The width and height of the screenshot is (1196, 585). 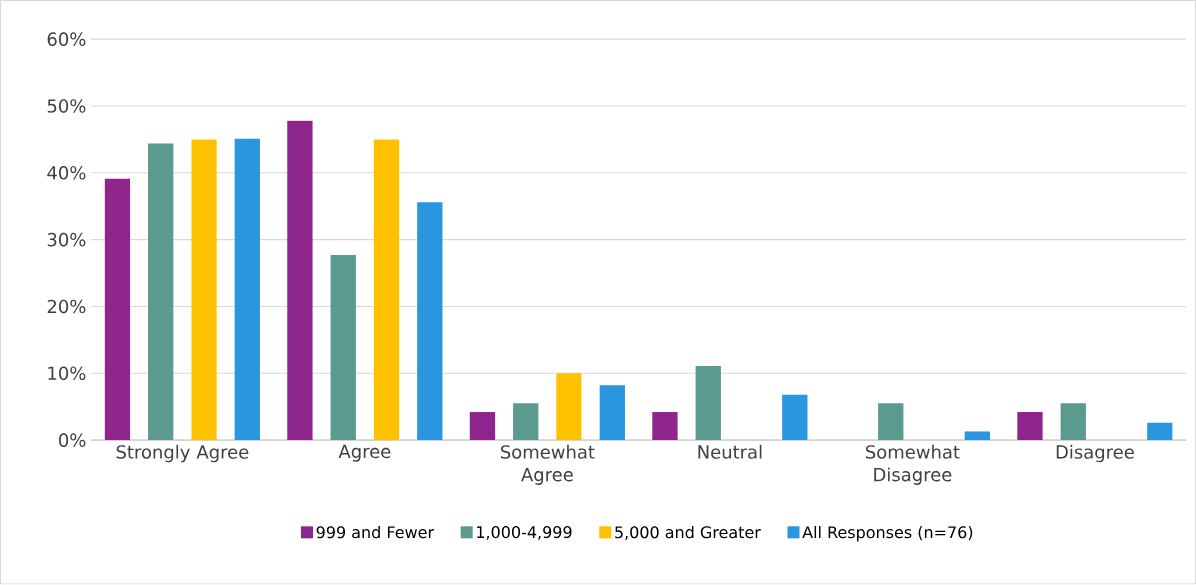 I want to click on x-tick-label: Agree, so click(x=364, y=453).